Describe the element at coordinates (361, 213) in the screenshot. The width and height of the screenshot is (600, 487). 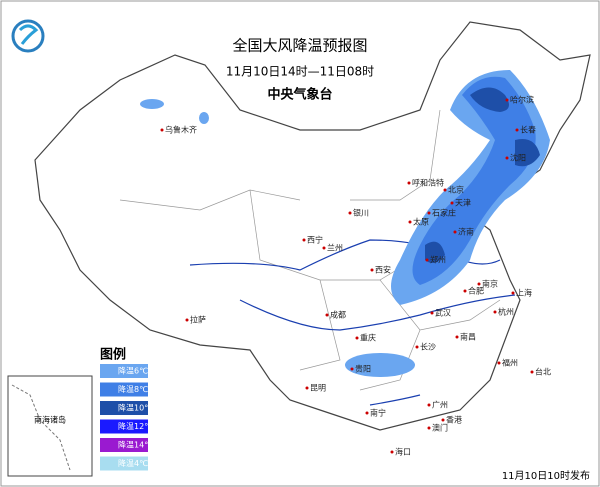
I see `city-label: 银川` at that location.